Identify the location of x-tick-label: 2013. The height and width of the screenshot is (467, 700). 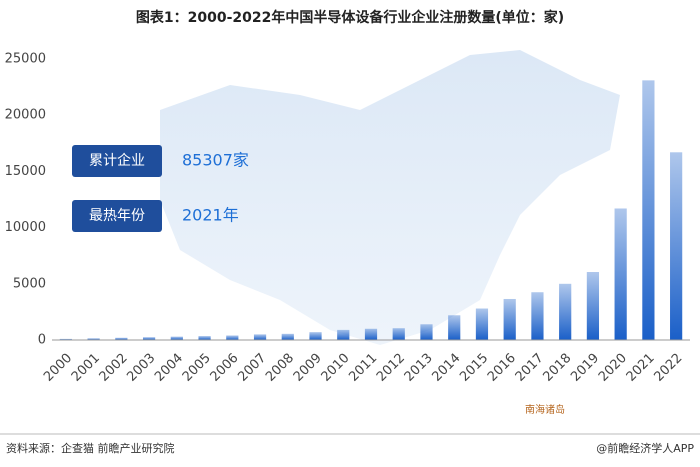
(419, 368).